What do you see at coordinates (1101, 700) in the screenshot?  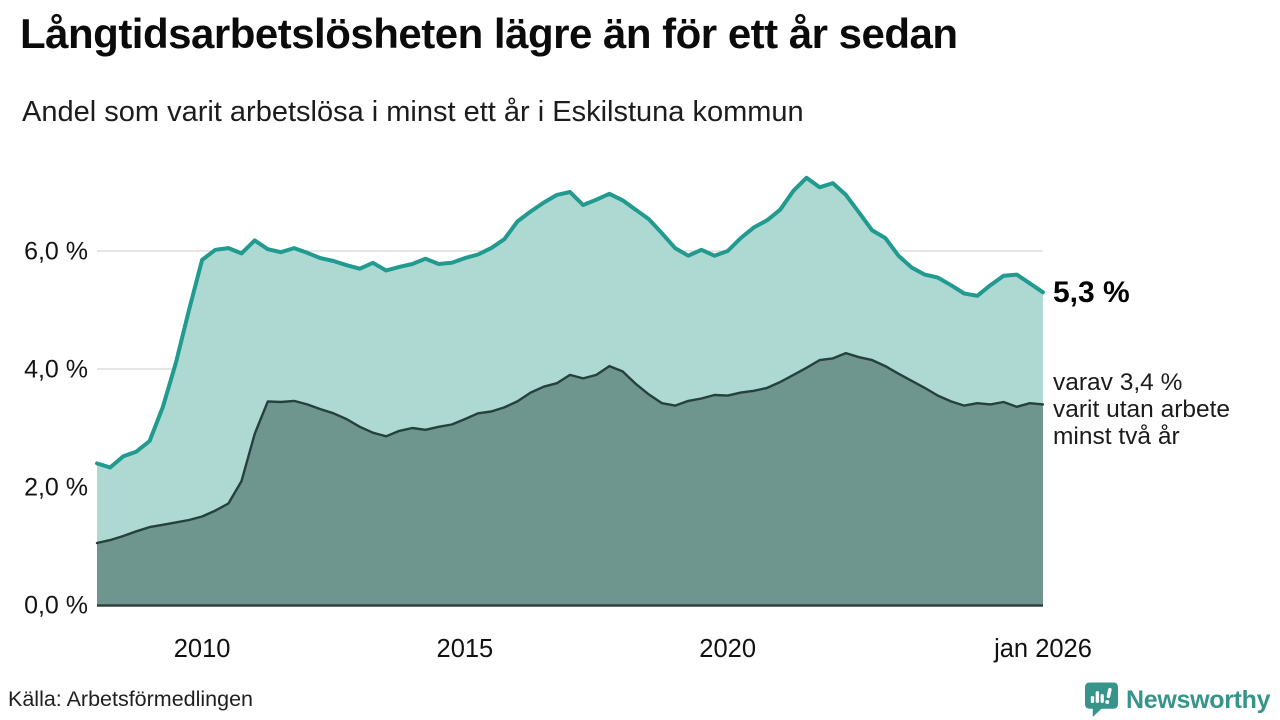 I see `newsworthy-speech-bubble-icon` at bounding box center [1101, 700].